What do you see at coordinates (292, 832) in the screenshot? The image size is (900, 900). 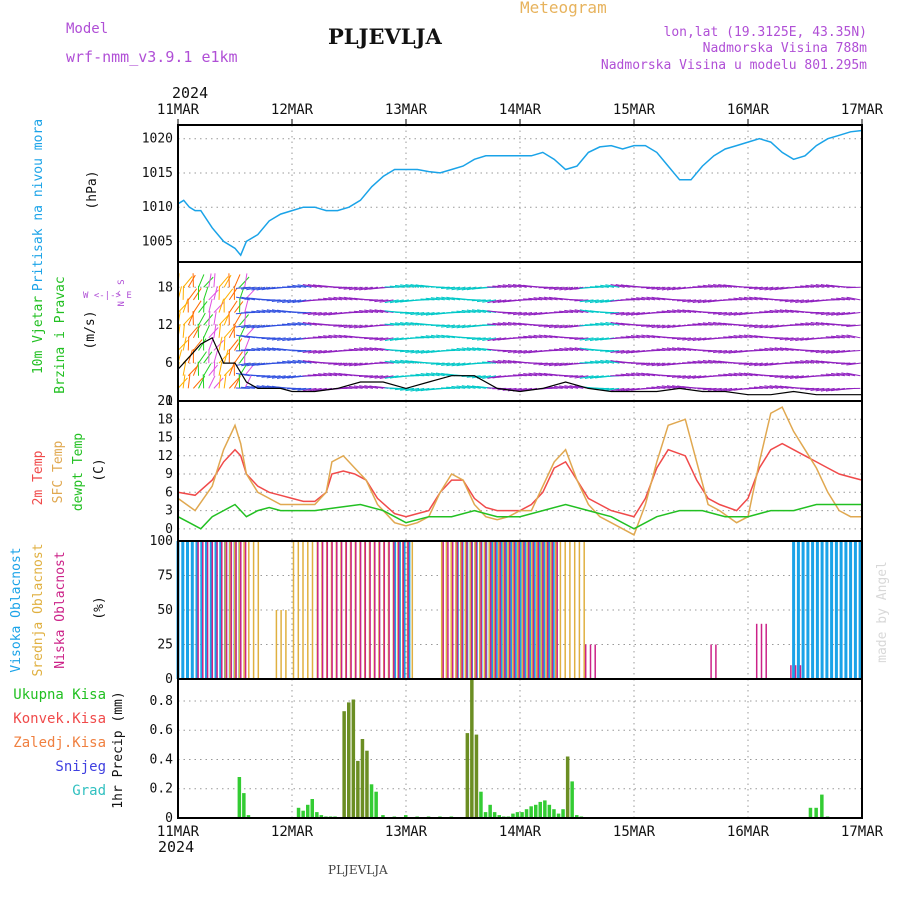 I see `x-tick-label-bottom: 12MAR` at bounding box center [292, 832].